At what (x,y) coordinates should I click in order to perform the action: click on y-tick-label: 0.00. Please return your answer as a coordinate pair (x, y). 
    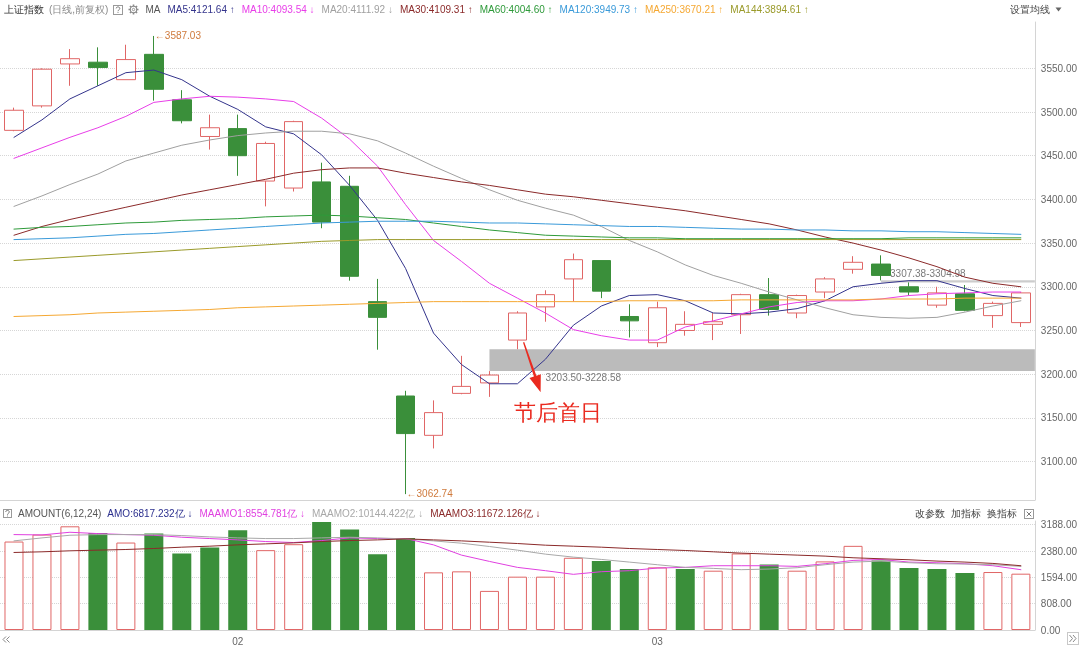
    Looking at the image, I should click on (1050, 630).